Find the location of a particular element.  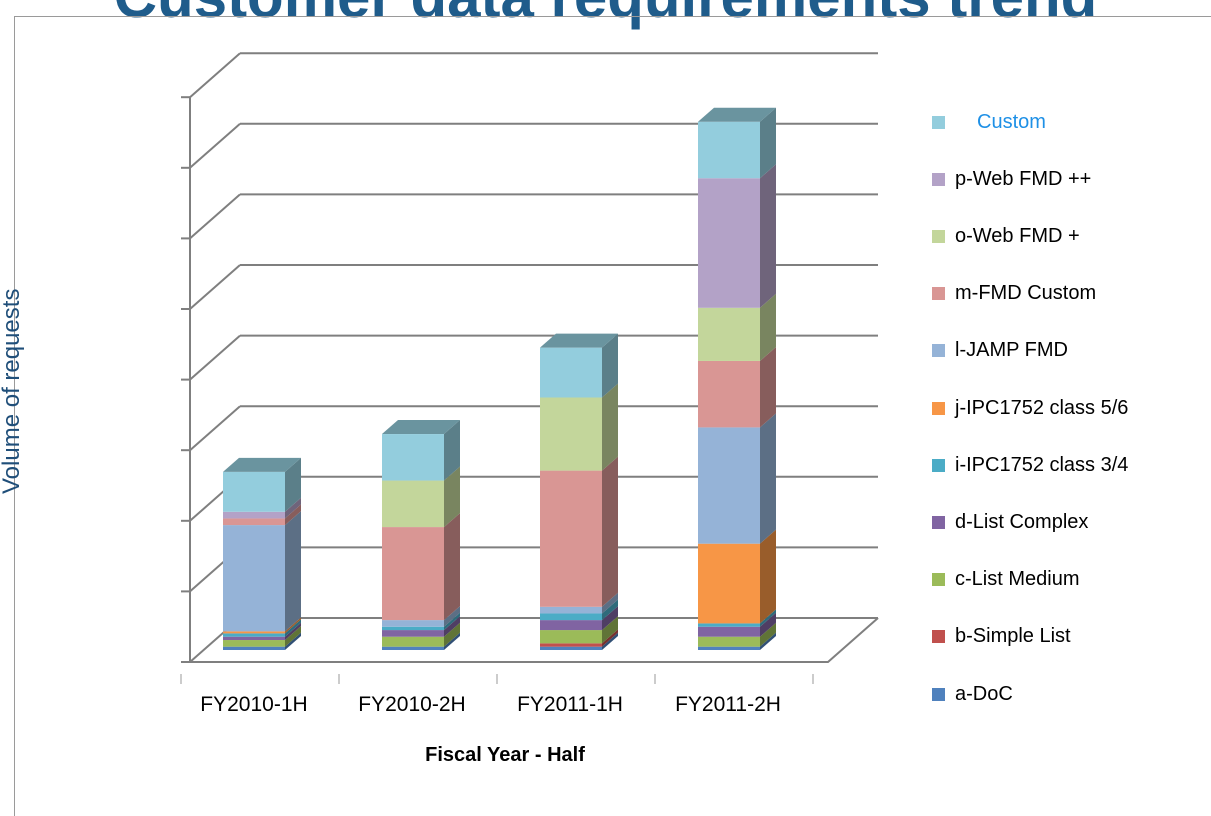

legend-label: o-Web FMD + is located at coordinates (1017, 235).